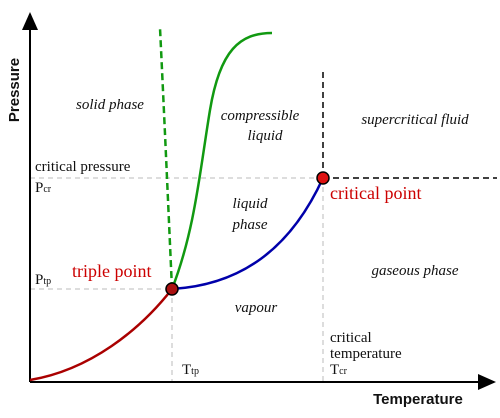 The height and width of the screenshot is (418, 500). I want to click on level-label: Ttp, so click(190, 370).